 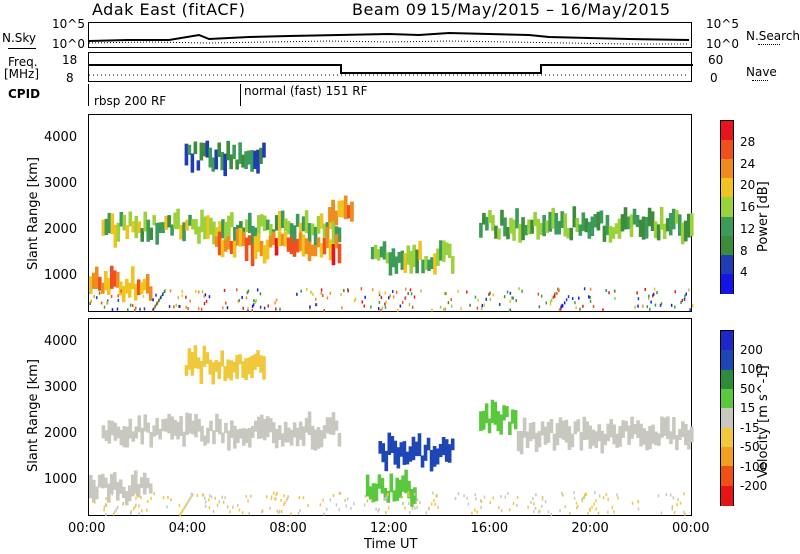 What do you see at coordinates (751, 369) in the screenshot?
I see `velocity-colorbar-tick: 100` at bounding box center [751, 369].